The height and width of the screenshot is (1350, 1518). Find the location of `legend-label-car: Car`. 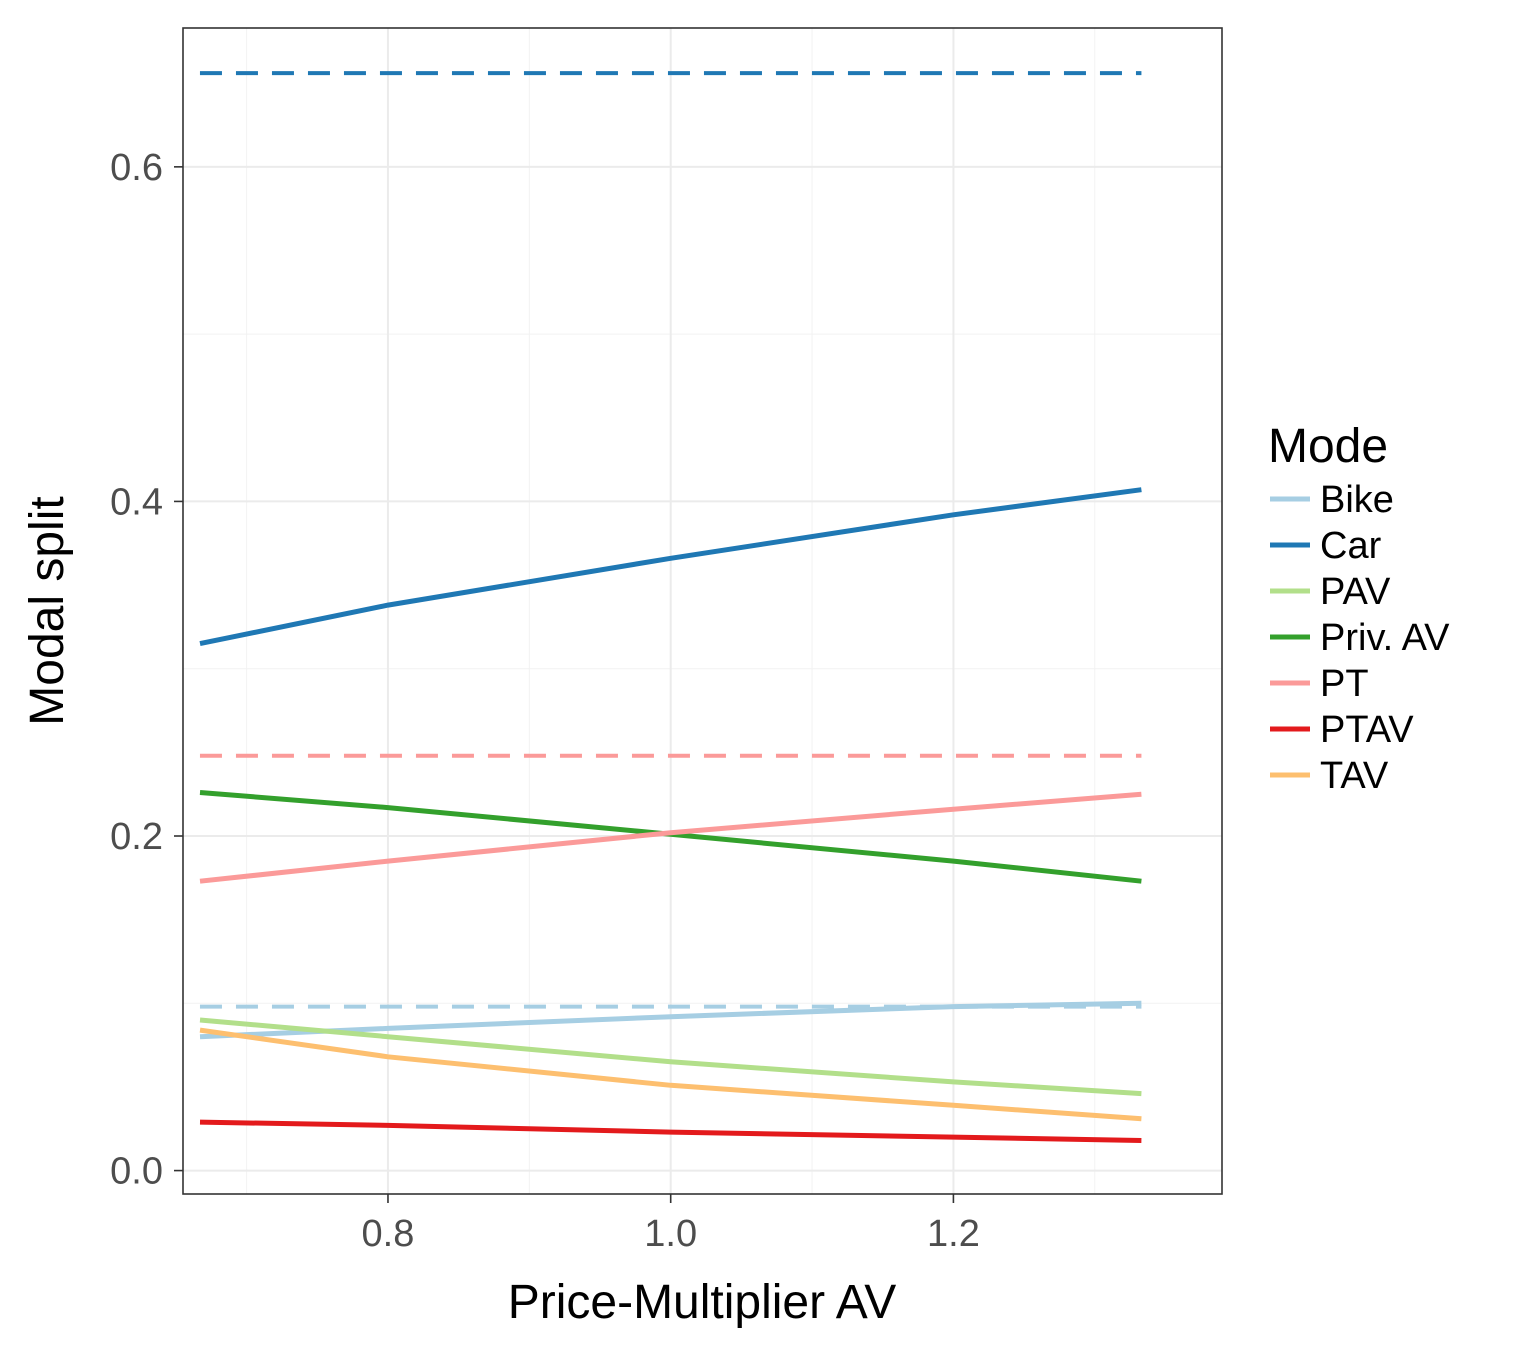

legend-label-car: Car is located at coordinates (1351, 546).